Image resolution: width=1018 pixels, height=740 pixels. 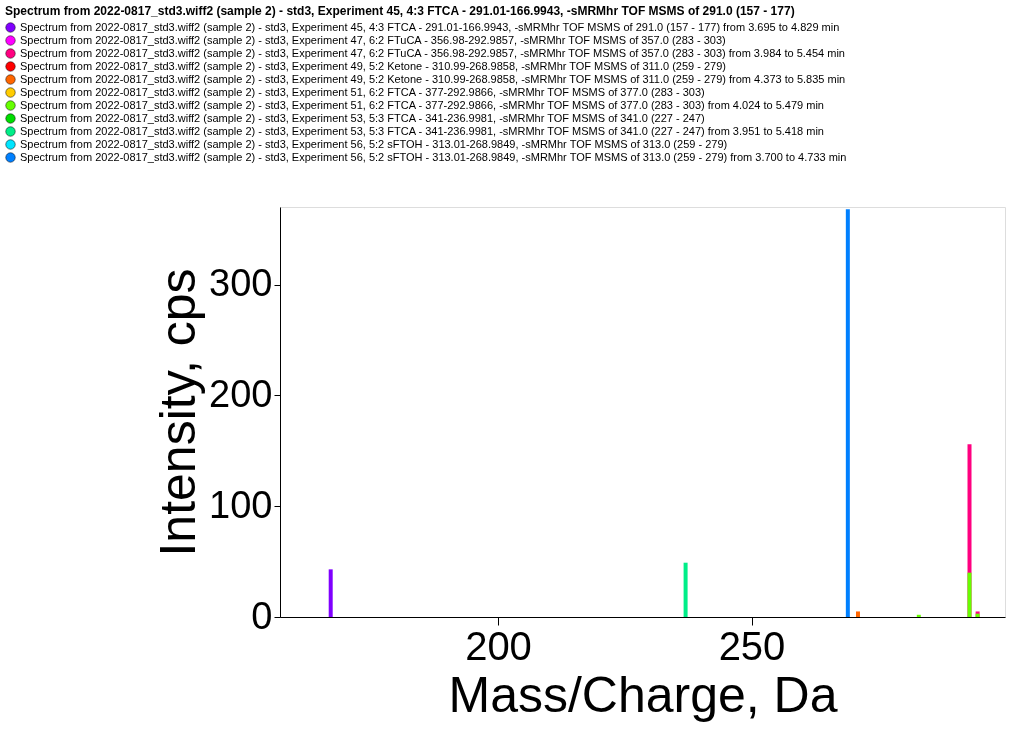 What do you see at coordinates (373, 39) in the screenshot?
I see `legend-label: Spectrum from 2022-0817_std3.wiff2 (sample 2) - std3, Experiment 47, 6:2 FTuCA - 356.98-292.9857, -sMRMhr TOF MSMS of 357.0 (283 - 303)` at bounding box center [373, 39].